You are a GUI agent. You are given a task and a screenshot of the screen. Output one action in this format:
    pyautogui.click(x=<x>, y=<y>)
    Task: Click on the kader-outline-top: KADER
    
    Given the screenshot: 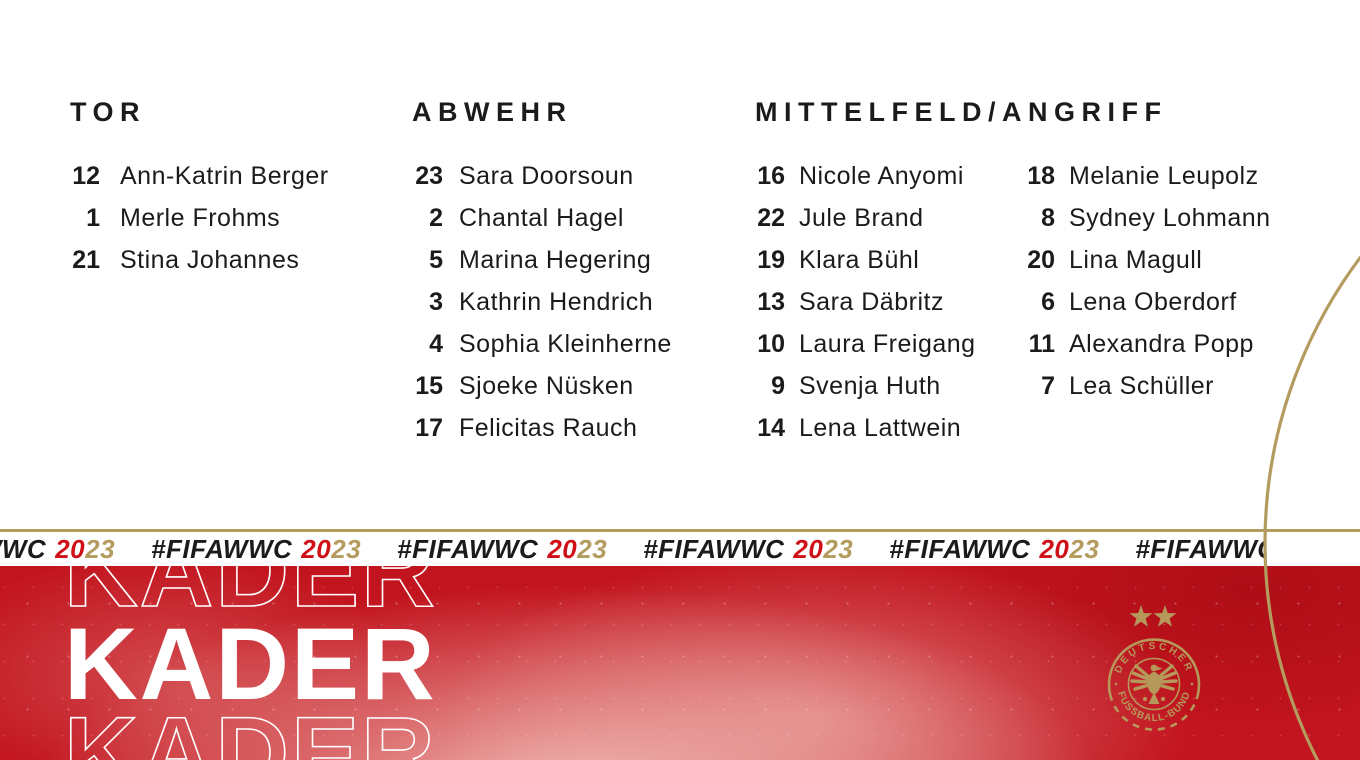 What is the action you would take?
    pyautogui.click(x=250, y=597)
    